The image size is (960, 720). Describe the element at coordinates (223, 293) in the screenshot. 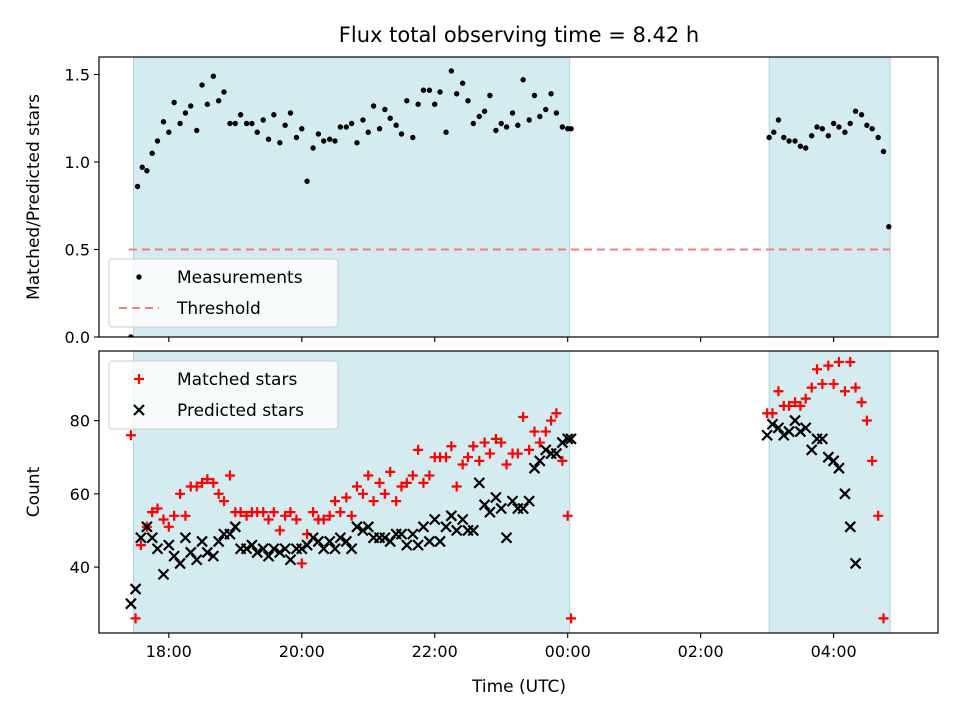

I see `legend: Measurements Threshold` at that location.